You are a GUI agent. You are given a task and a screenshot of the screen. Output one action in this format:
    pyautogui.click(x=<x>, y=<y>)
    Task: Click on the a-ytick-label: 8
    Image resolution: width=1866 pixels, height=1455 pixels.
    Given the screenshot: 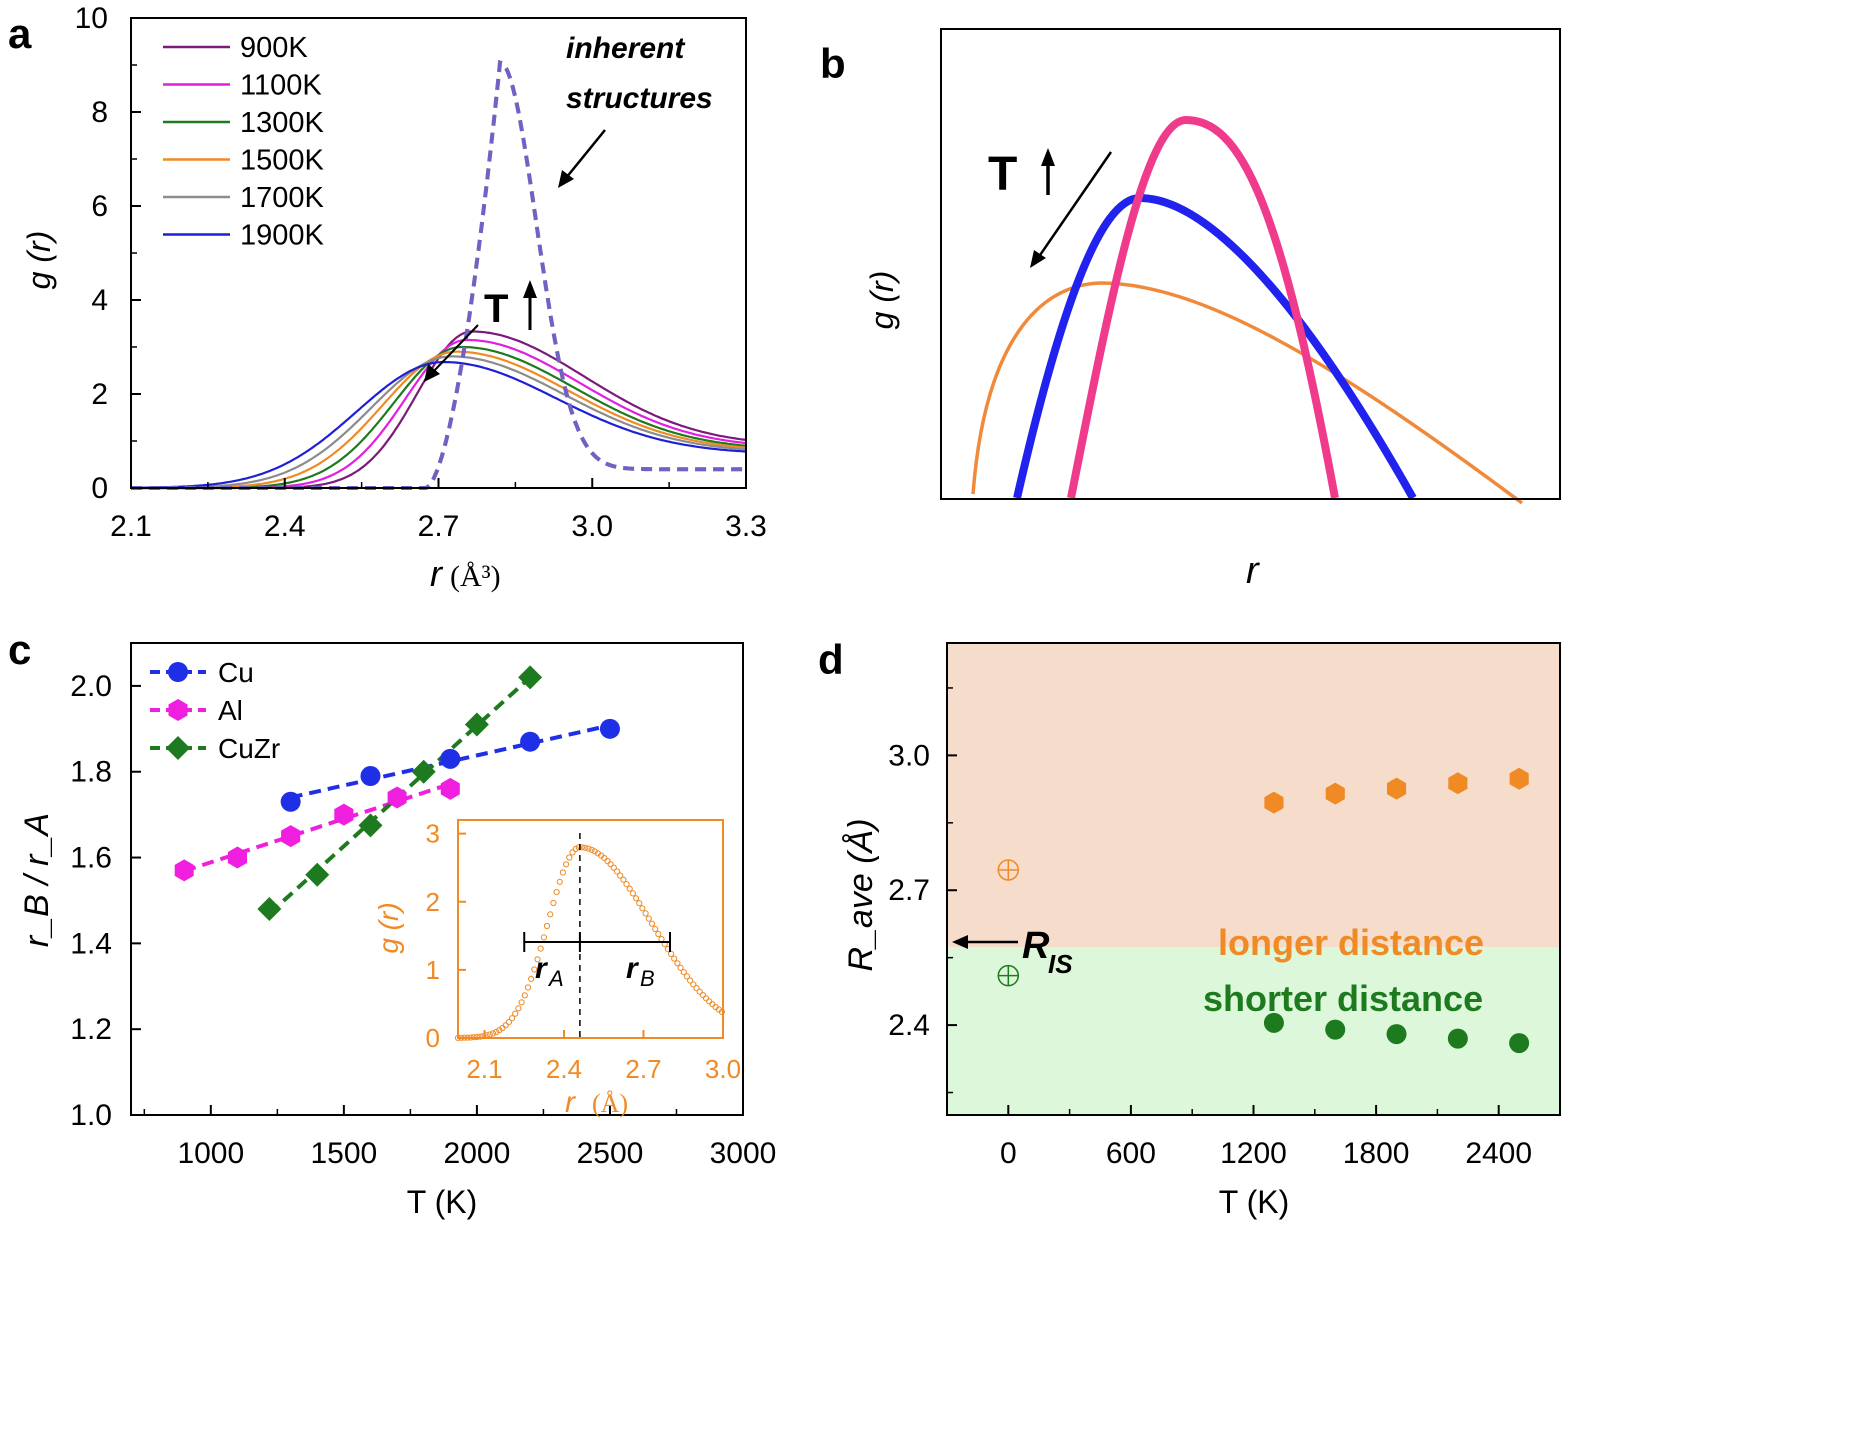 What is the action you would take?
    pyautogui.click(x=99, y=112)
    